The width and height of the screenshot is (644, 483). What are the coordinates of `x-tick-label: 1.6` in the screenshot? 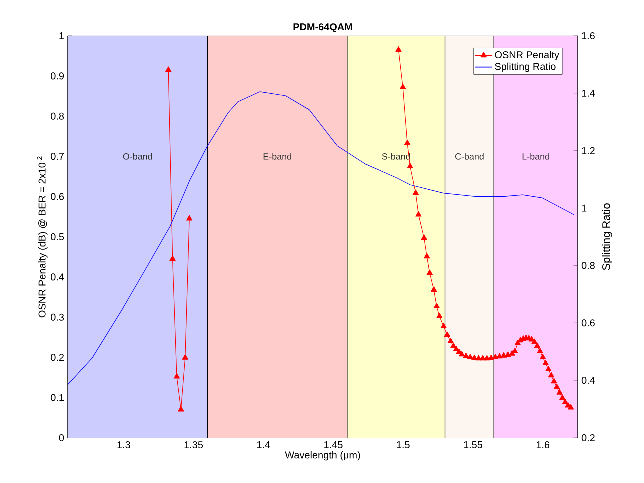 It's located at (543, 445).